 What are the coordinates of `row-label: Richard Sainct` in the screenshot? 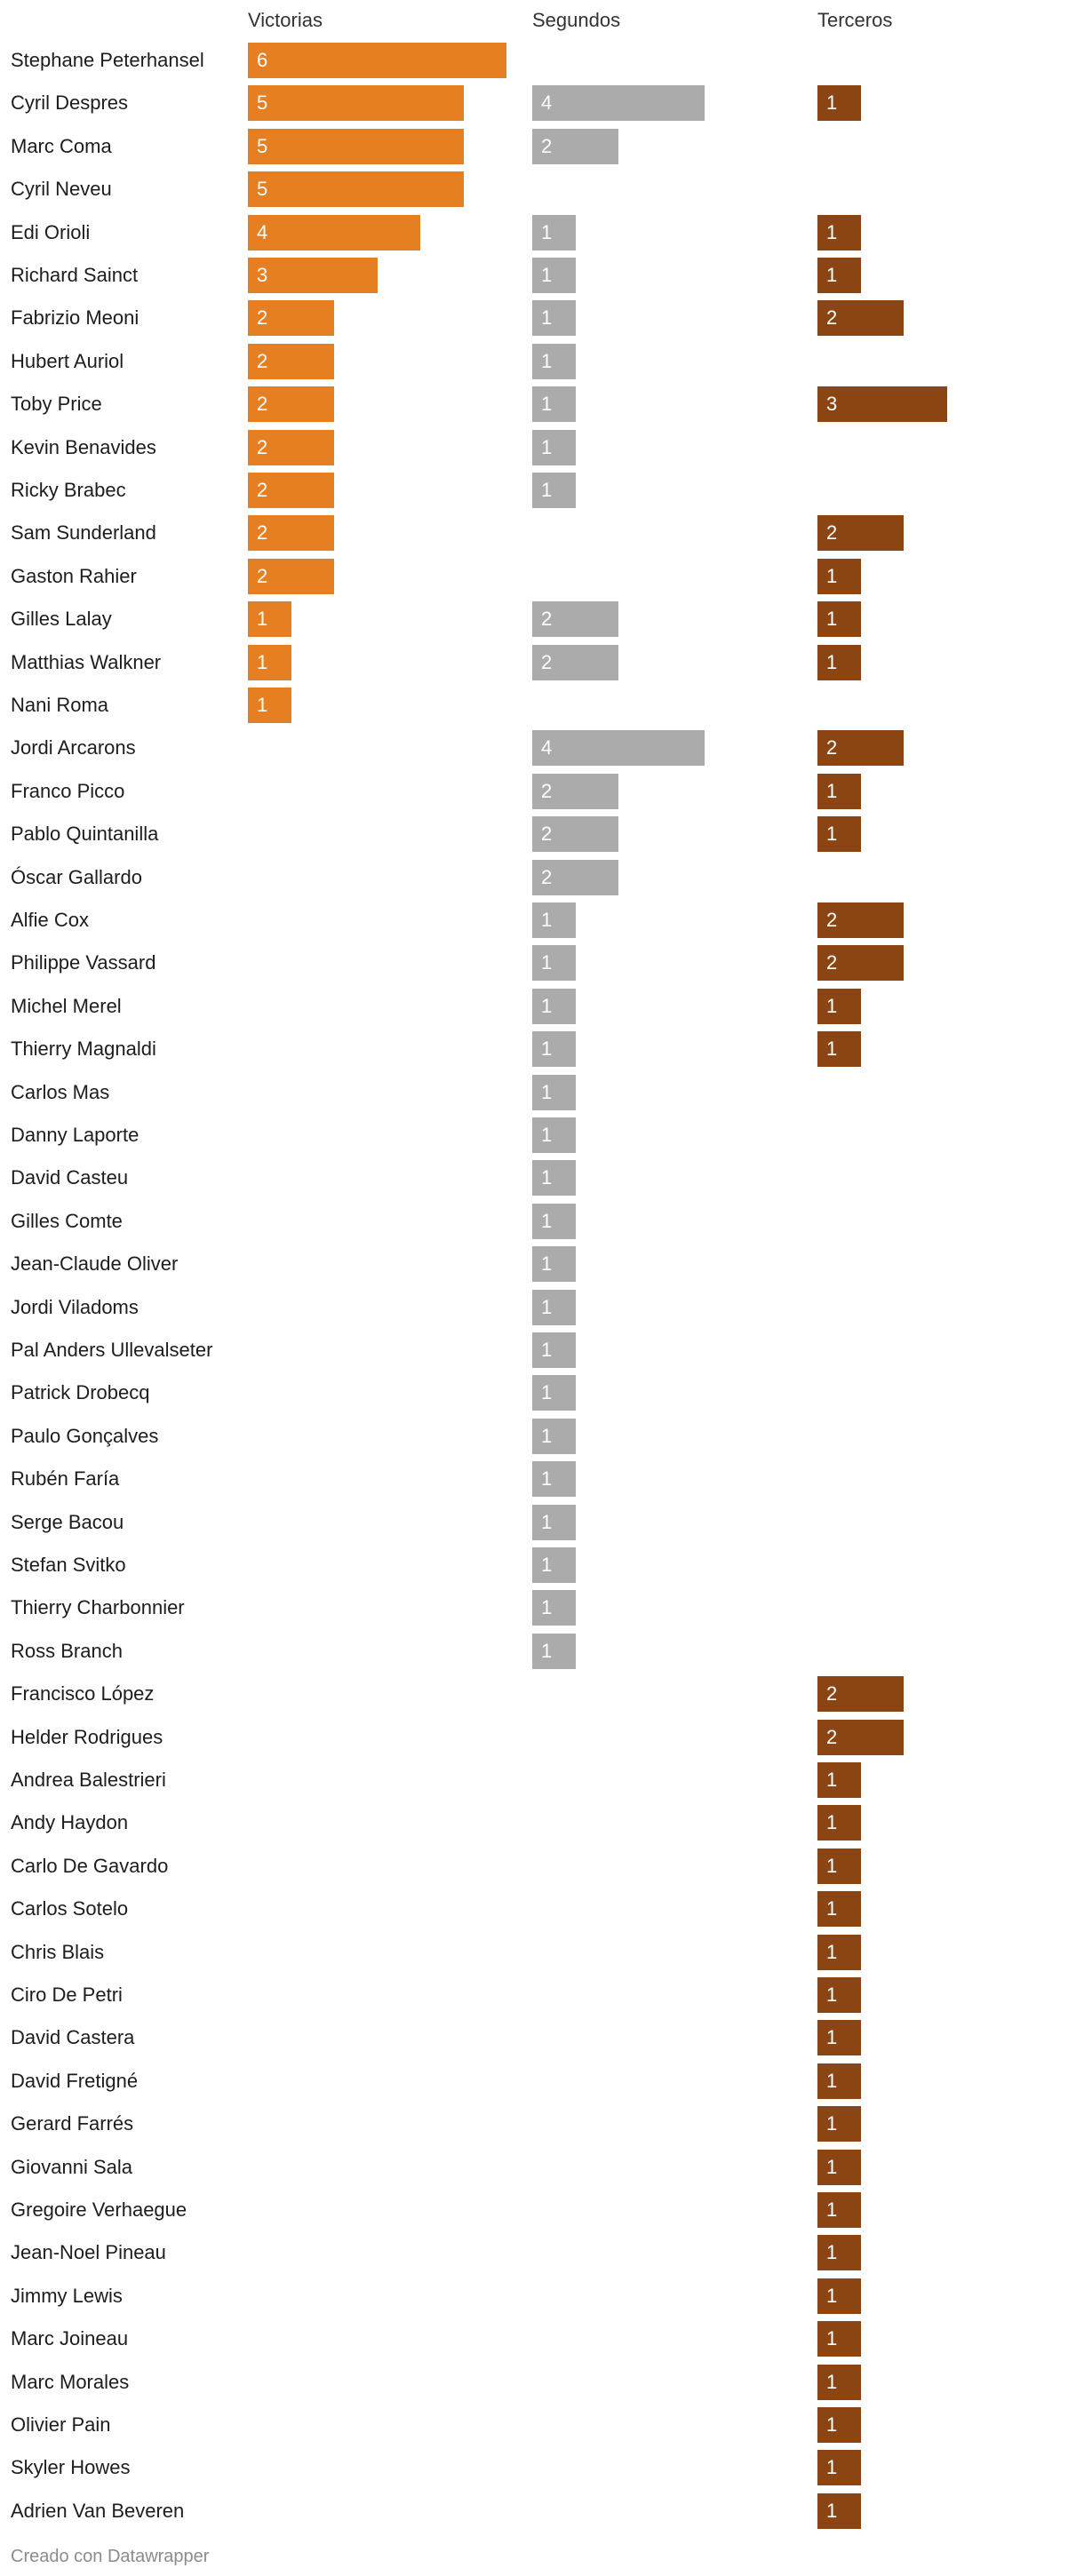 It's located at (75, 275).